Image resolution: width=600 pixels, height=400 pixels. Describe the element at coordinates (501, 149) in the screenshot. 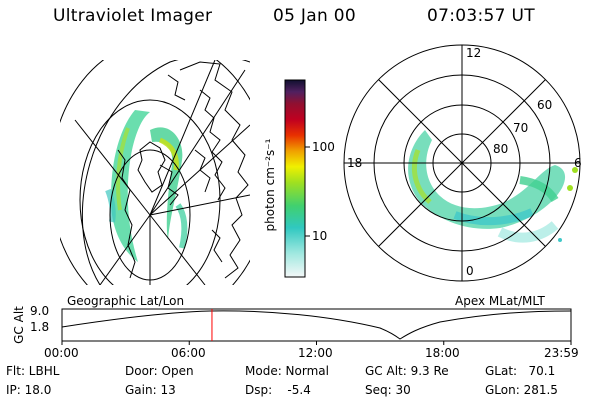

I see `lat-label-80: 80` at that location.